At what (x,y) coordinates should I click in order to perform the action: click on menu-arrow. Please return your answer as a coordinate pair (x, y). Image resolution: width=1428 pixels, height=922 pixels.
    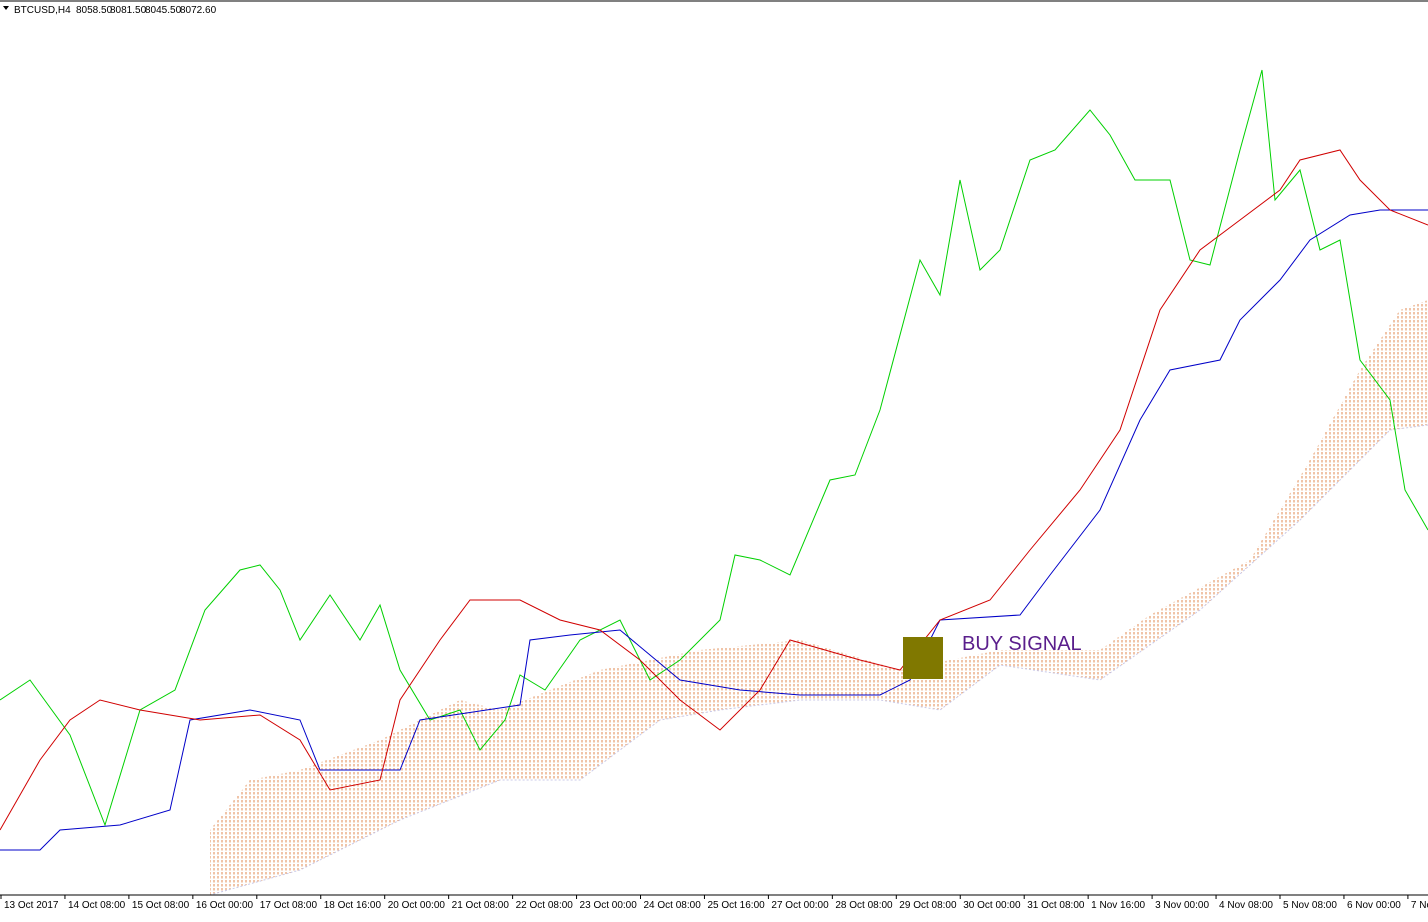
    Looking at the image, I should click on (6, 8).